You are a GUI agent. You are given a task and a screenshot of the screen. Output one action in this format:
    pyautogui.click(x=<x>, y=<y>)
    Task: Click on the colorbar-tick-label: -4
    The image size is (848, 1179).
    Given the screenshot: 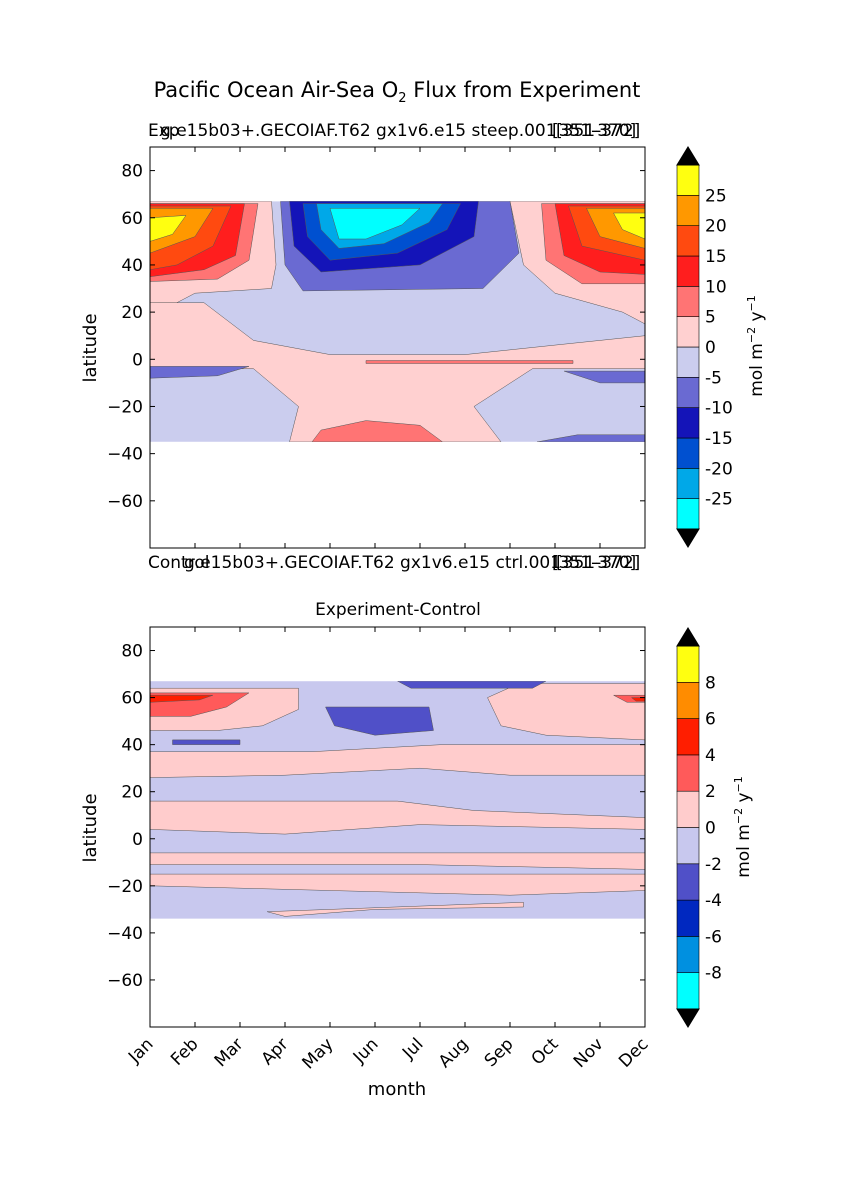 What is the action you would take?
    pyautogui.click(x=713, y=901)
    